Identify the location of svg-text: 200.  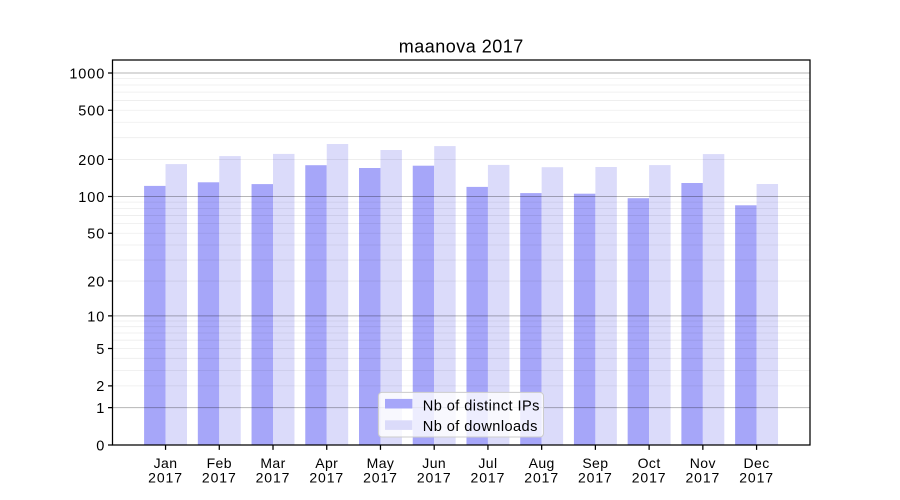
(91, 161).